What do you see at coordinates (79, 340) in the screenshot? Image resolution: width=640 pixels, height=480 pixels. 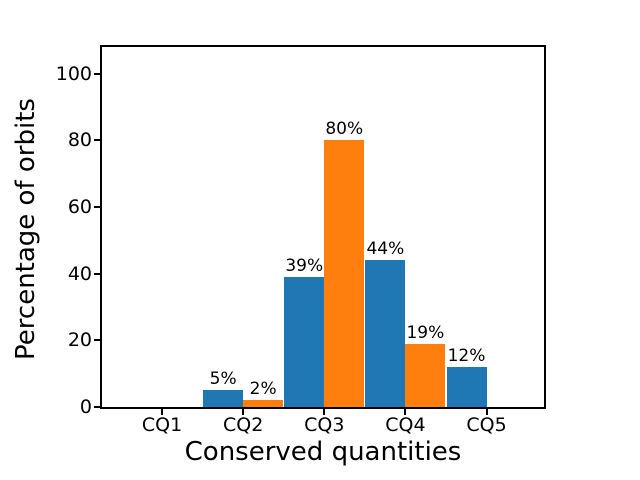 I see `y-tick-label: 20` at bounding box center [79, 340].